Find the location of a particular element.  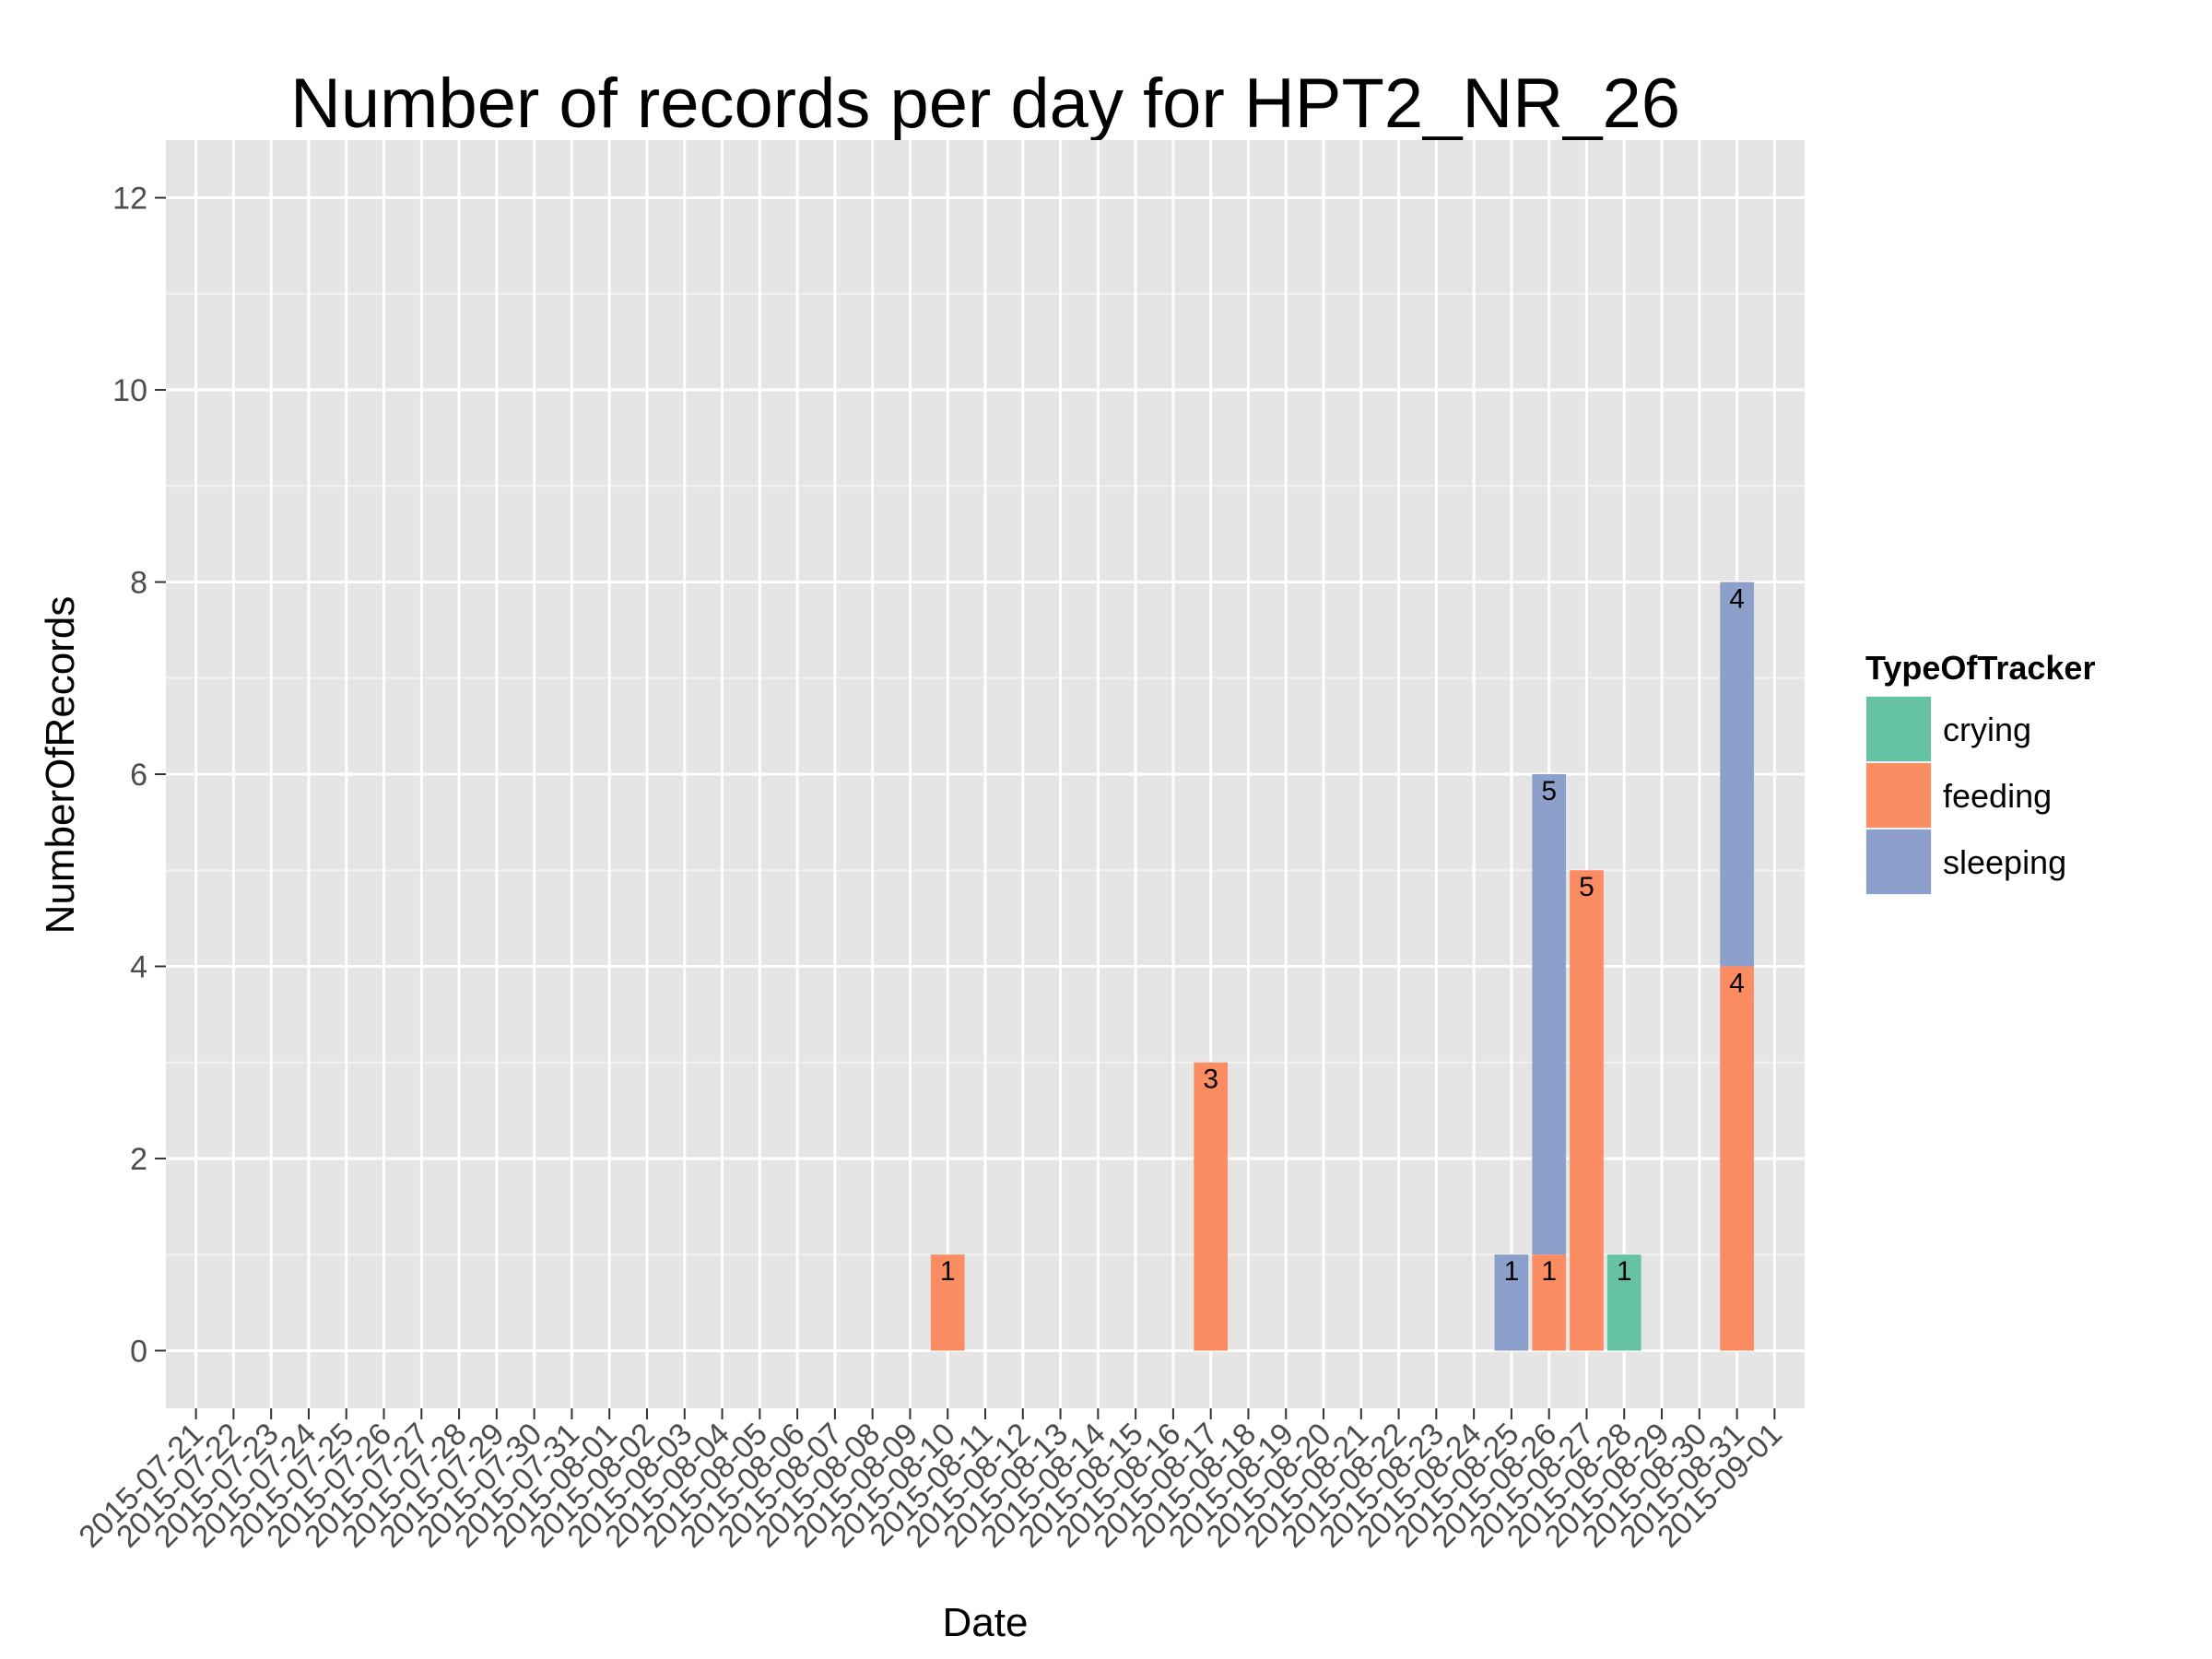

y-axis: 0 2 4 6 8 10 12 is located at coordinates (139, 775).